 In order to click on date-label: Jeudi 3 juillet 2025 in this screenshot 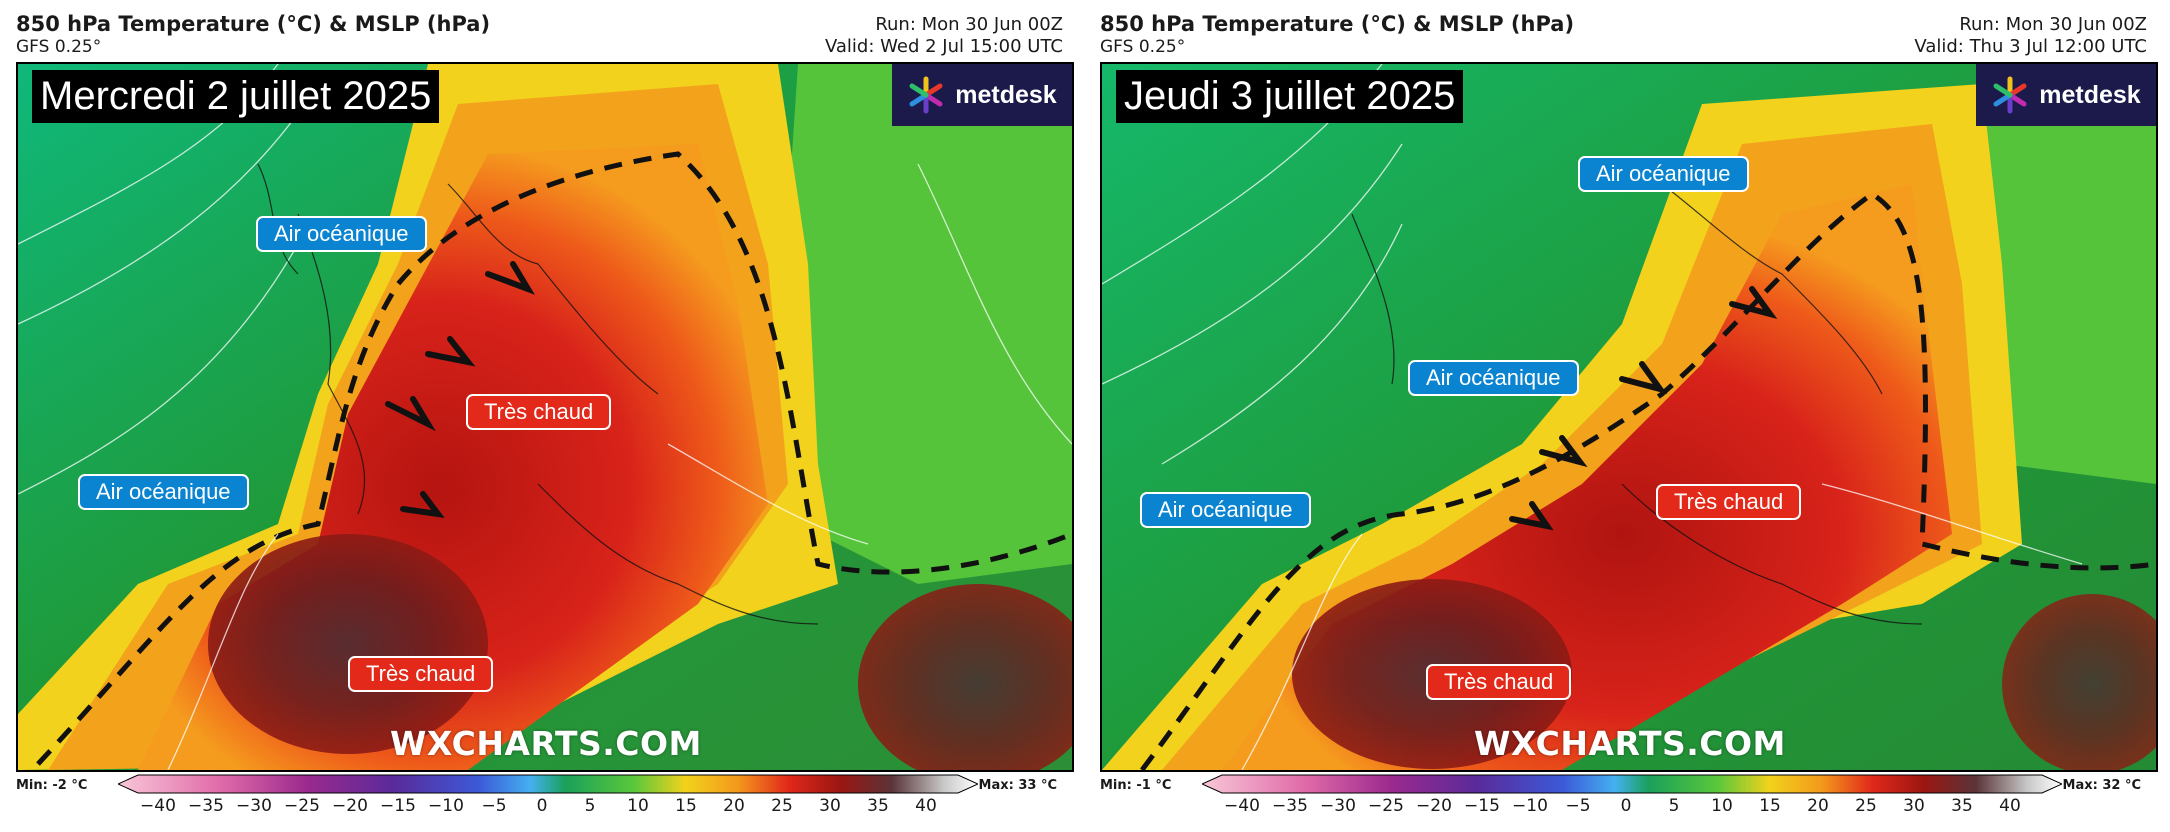, I will do `click(1290, 96)`.